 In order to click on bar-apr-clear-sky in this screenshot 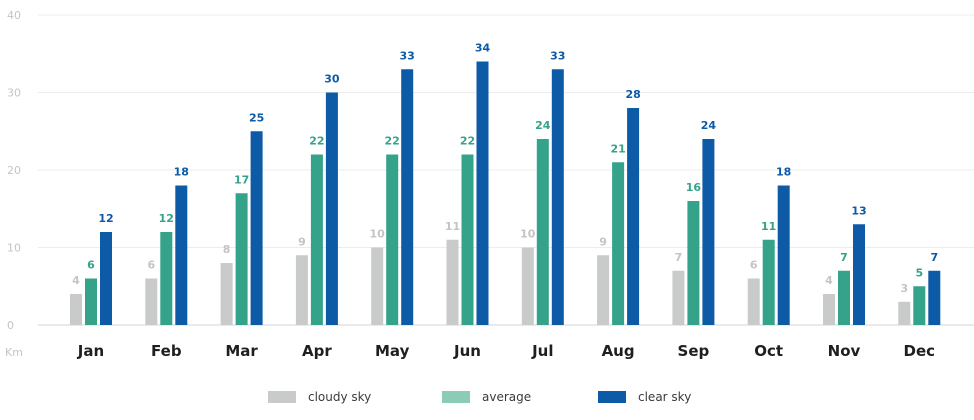, I will do `click(331, 208)`.